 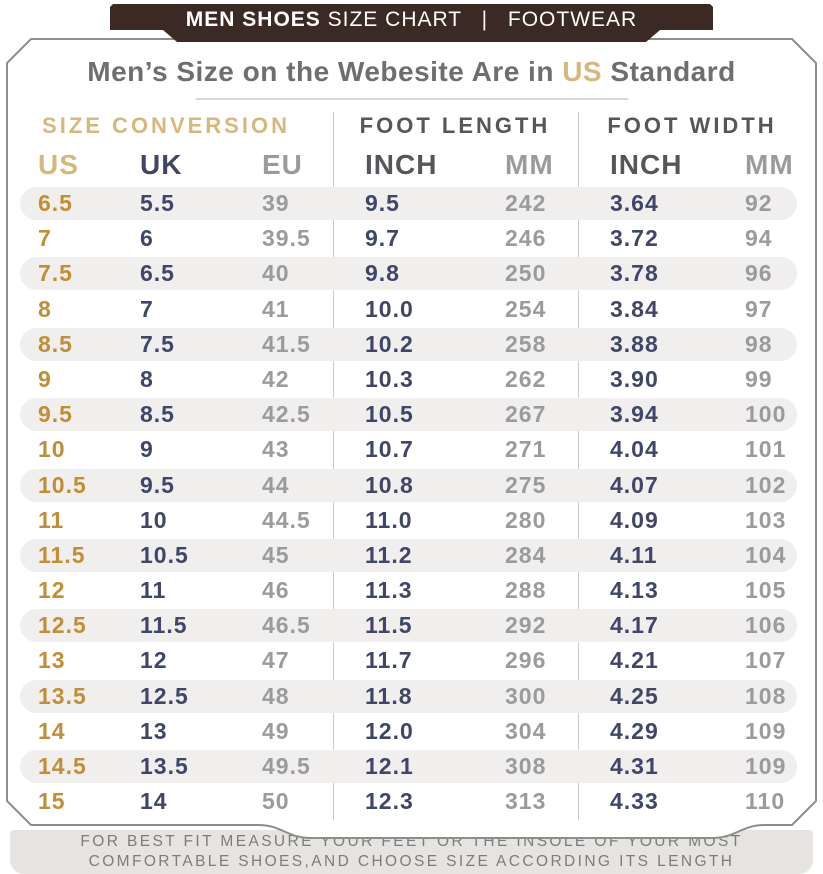 What do you see at coordinates (411, 20) in the screenshot?
I see `chart-header-text: MEN SHOES SIZE CHART | FOOTWEAR` at bounding box center [411, 20].